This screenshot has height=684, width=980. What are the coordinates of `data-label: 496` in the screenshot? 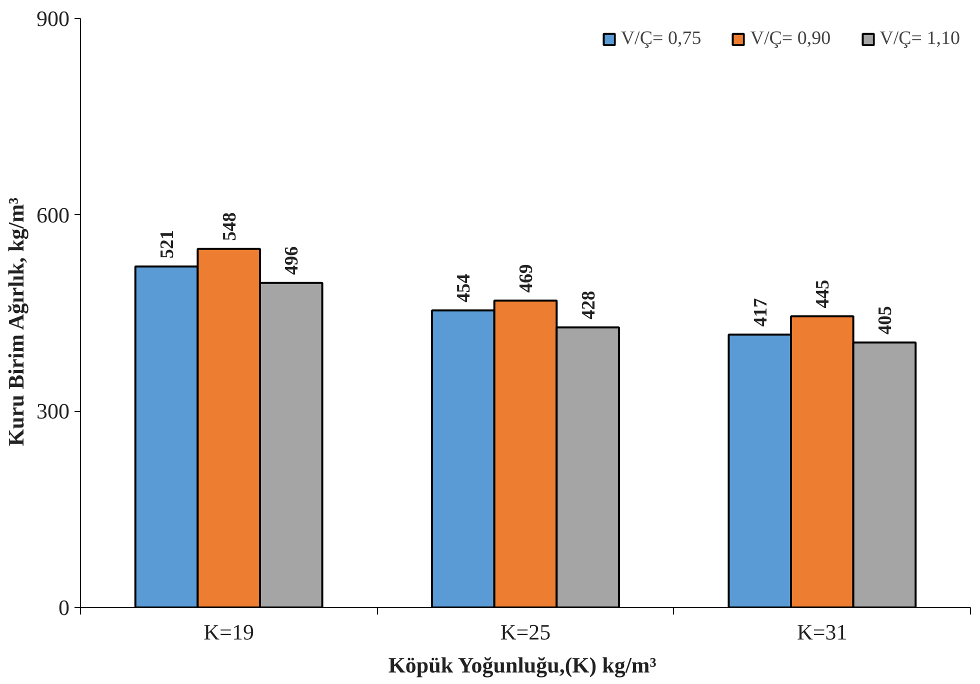 It's located at (292, 260).